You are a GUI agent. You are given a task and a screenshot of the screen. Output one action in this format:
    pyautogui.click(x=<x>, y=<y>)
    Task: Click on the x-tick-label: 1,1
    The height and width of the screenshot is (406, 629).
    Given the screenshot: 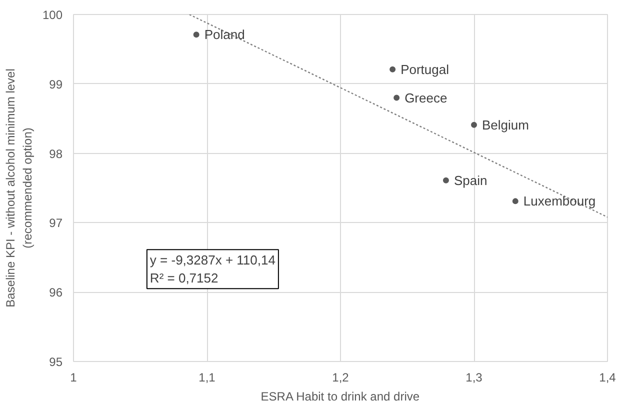 What is the action you would take?
    pyautogui.click(x=207, y=377)
    